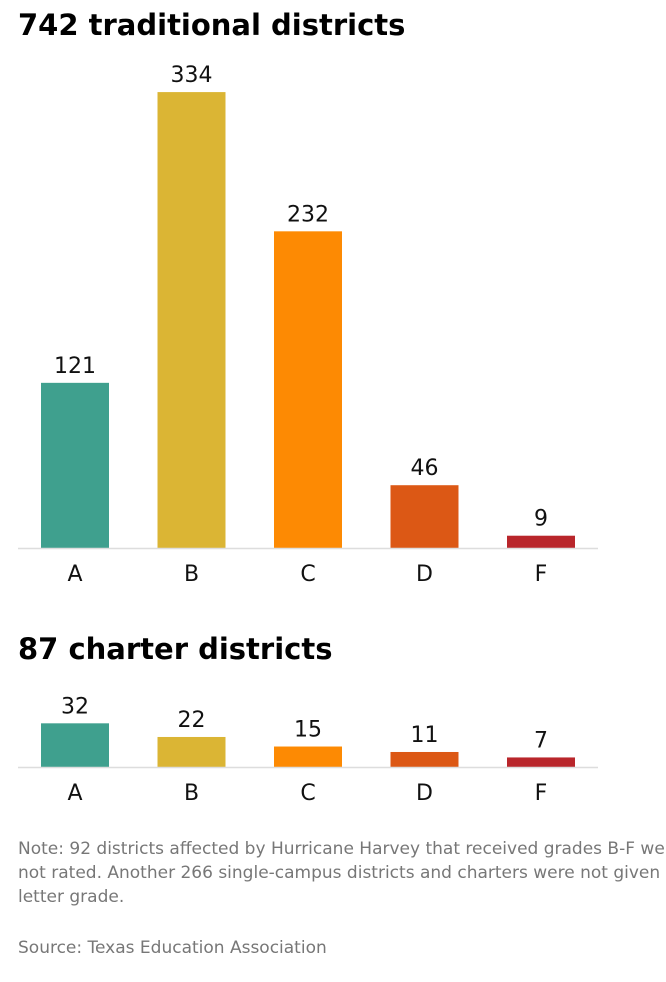  I want to click on value-label: 46, so click(425, 468).